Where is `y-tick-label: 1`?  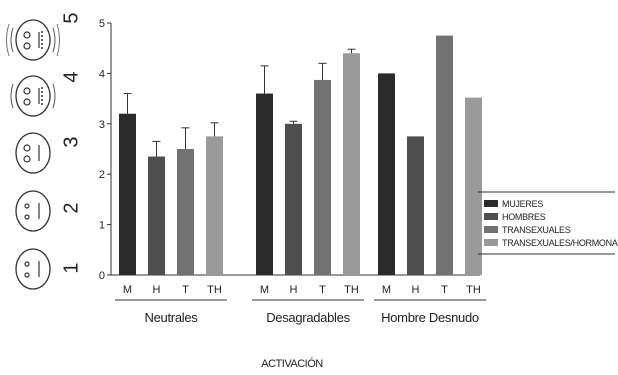
y-tick-label: 1 is located at coordinates (102, 226).